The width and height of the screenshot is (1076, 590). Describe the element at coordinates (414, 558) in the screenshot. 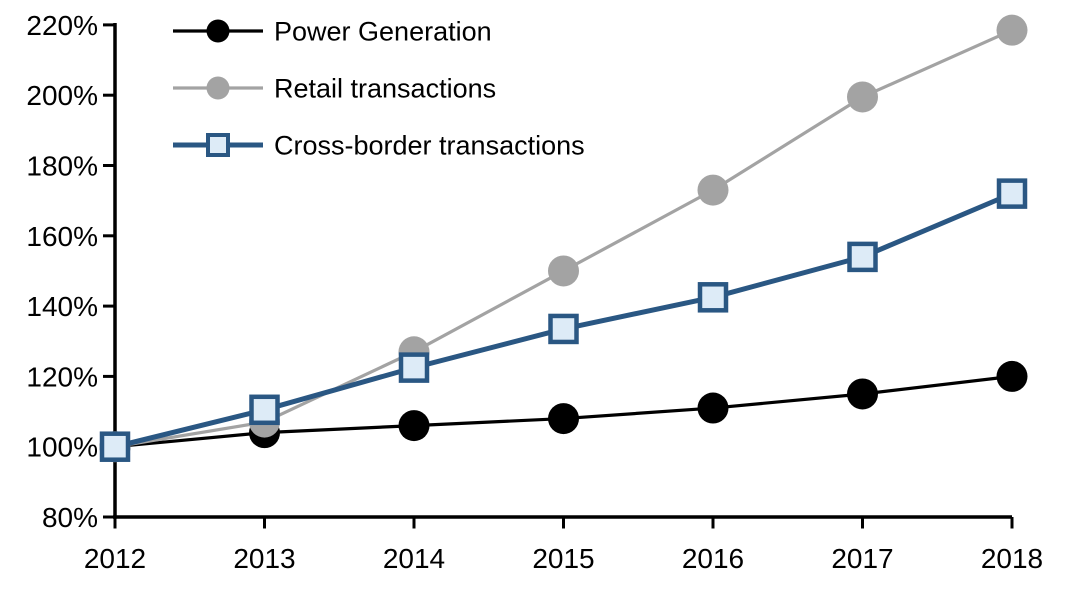

I see `x-tick-label: 2014` at that location.